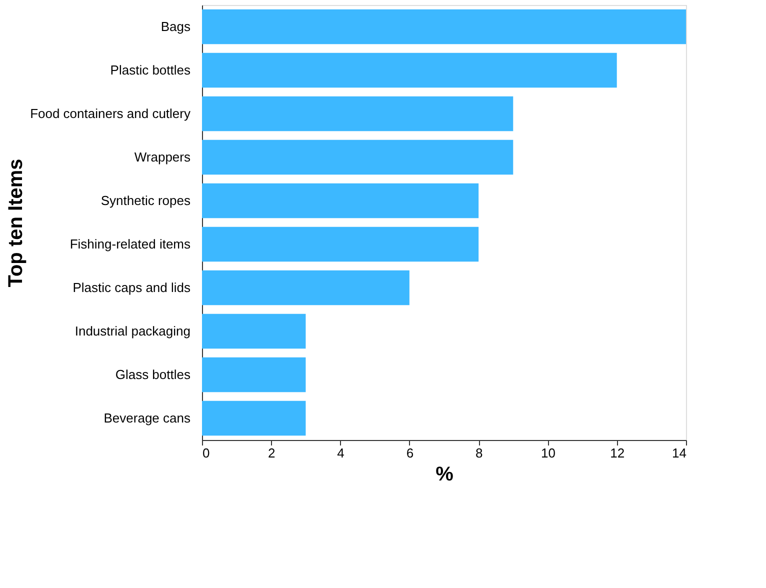  I want to click on x-tick-label: 12, so click(617, 453).